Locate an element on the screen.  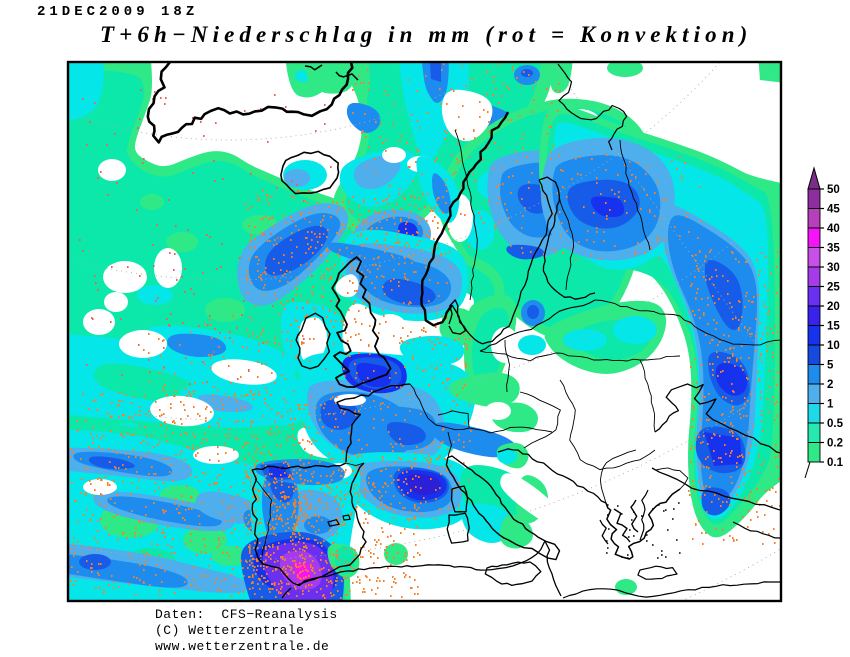
svg-text: 30 is located at coordinates (833, 268).